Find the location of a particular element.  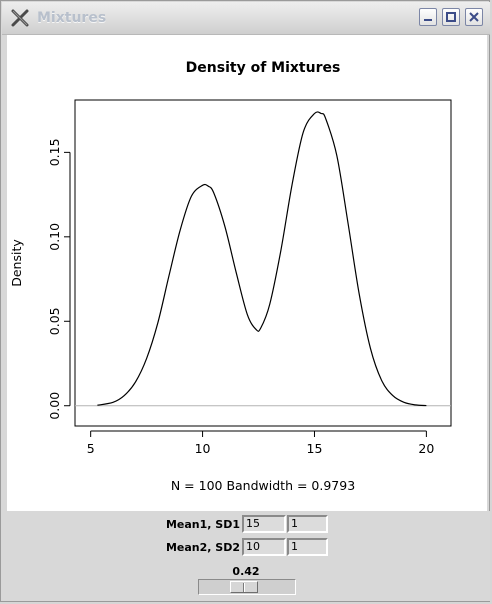

y-axis-label: Density is located at coordinates (16, 263).